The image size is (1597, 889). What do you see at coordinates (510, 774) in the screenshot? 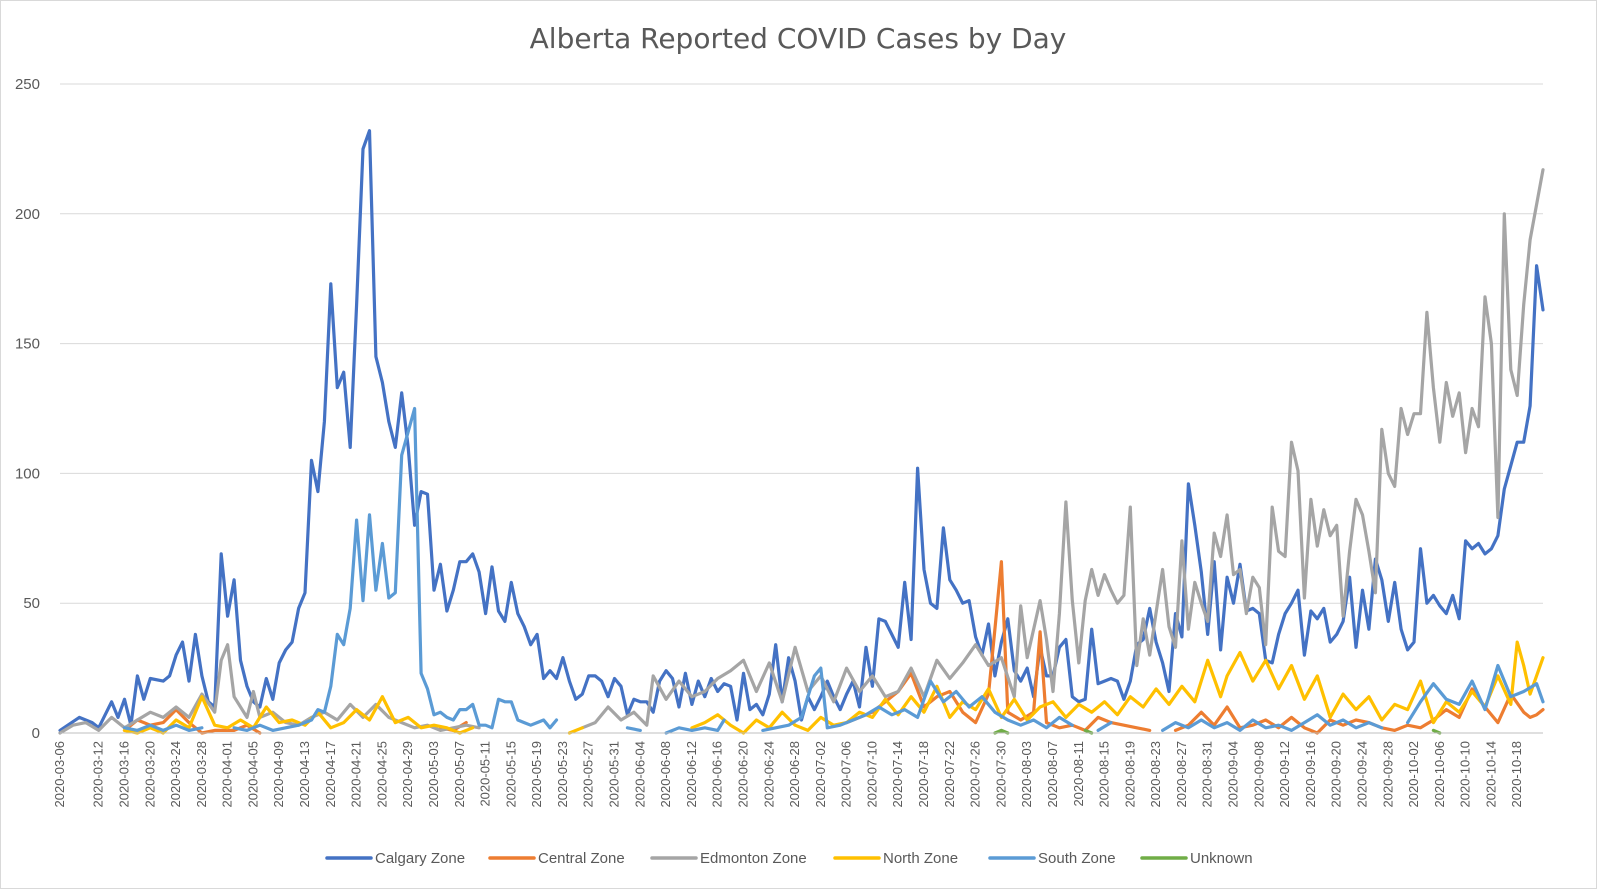
I see `x-tick-label: 2020-05-15` at bounding box center [510, 774].